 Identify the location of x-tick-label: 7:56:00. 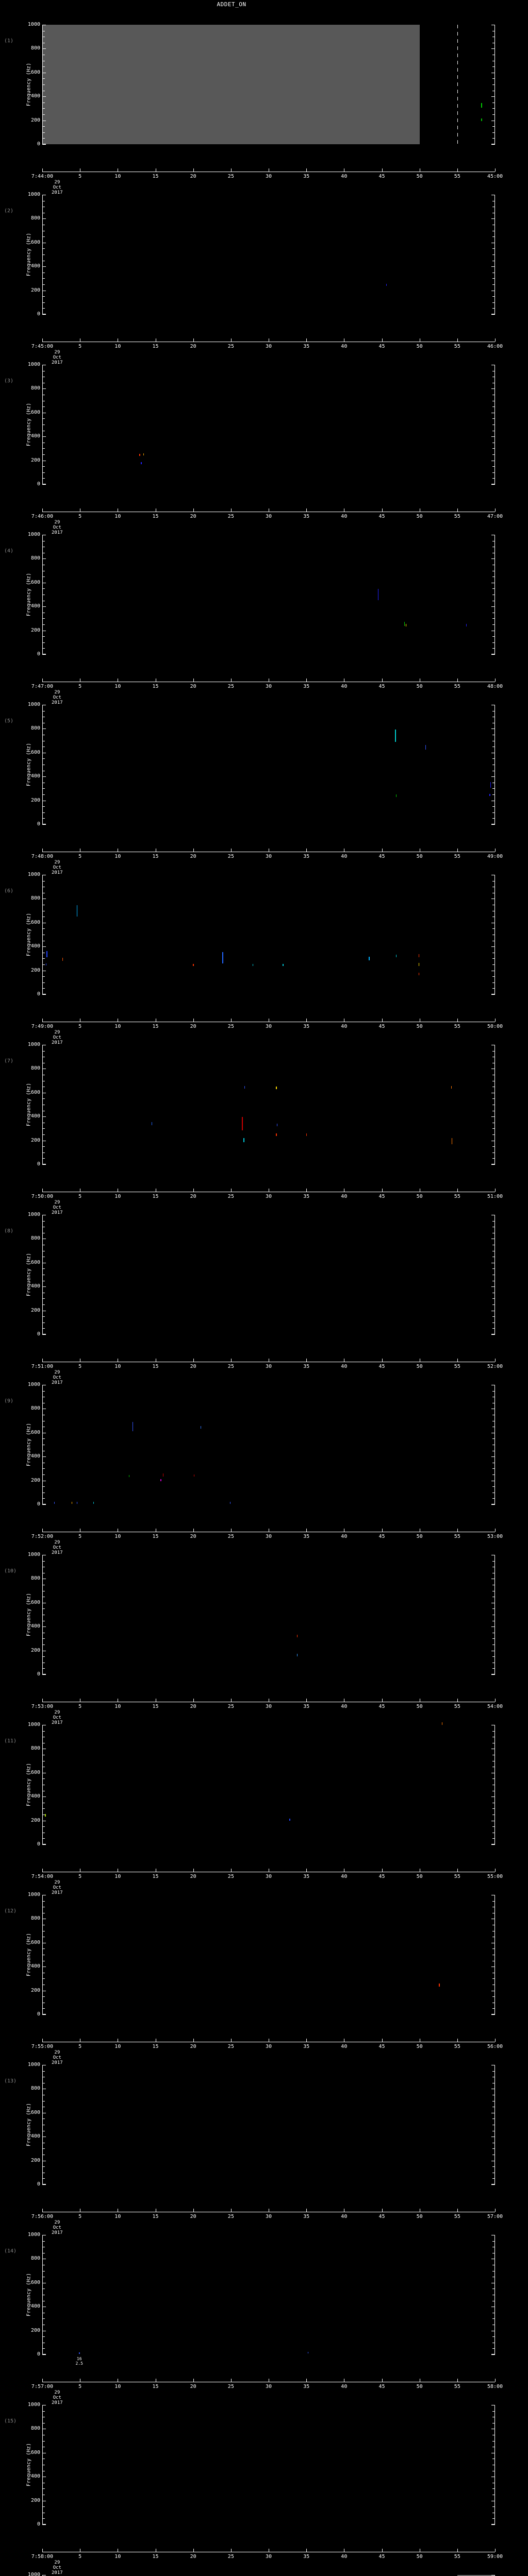
(42, 2216).